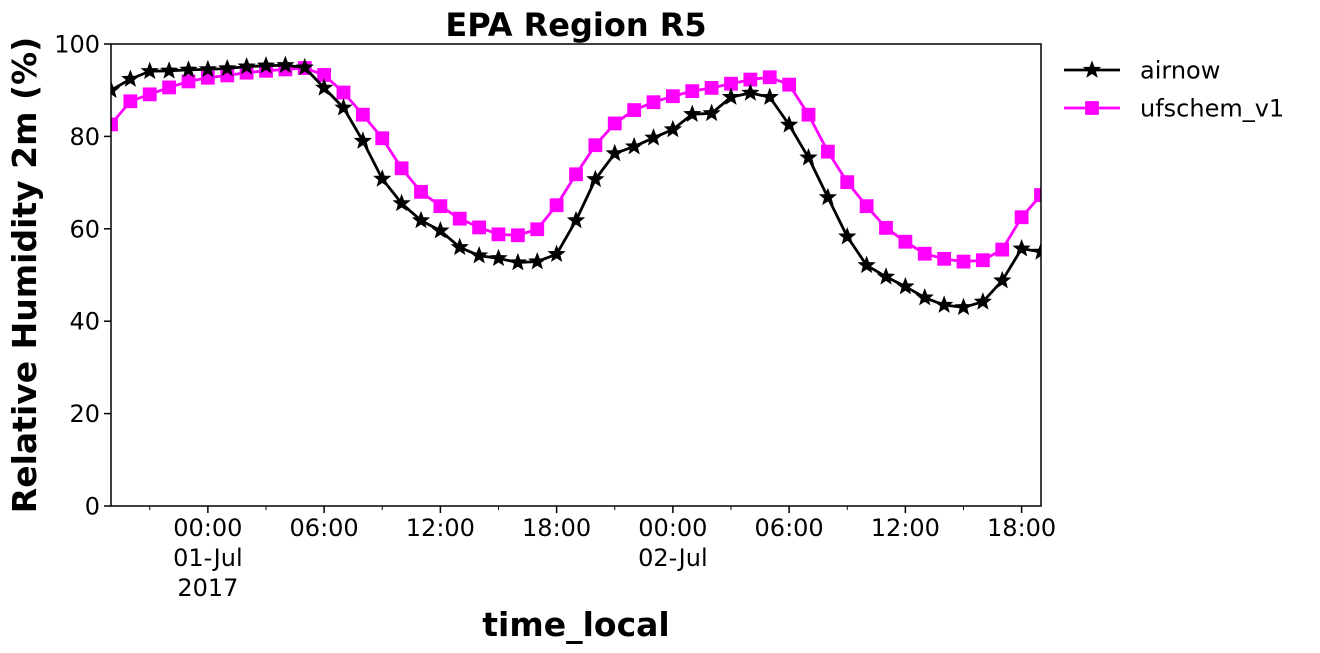  I want to click on x-tick-label: 18:00, so click(1021, 528).